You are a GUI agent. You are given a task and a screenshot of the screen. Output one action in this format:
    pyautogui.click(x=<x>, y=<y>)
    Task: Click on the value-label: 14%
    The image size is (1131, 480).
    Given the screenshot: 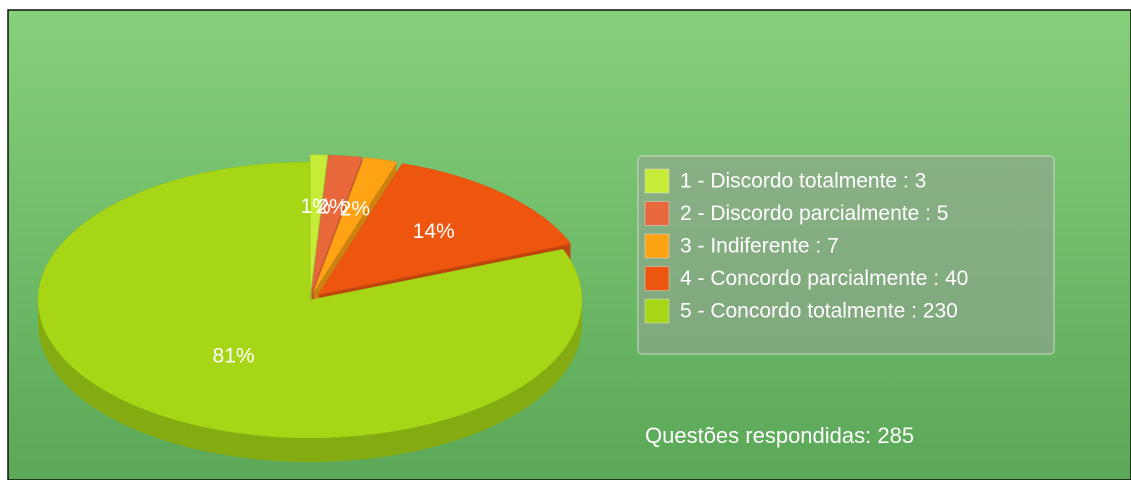 What is the action you would take?
    pyautogui.click(x=434, y=231)
    